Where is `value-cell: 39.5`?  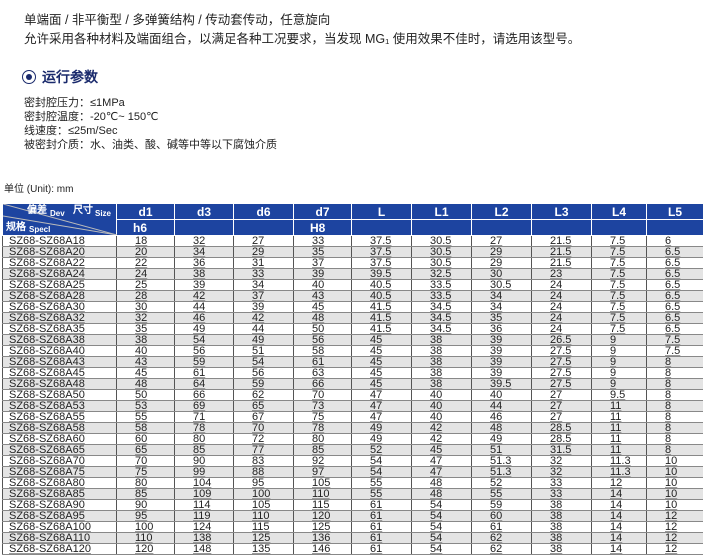
value-cell: 39.5 is located at coordinates (502, 384).